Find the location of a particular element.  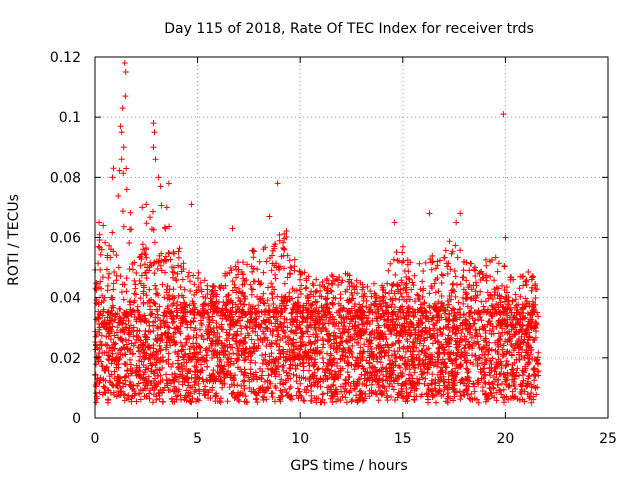

y-tick-label: 0.08 is located at coordinates (65, 178).